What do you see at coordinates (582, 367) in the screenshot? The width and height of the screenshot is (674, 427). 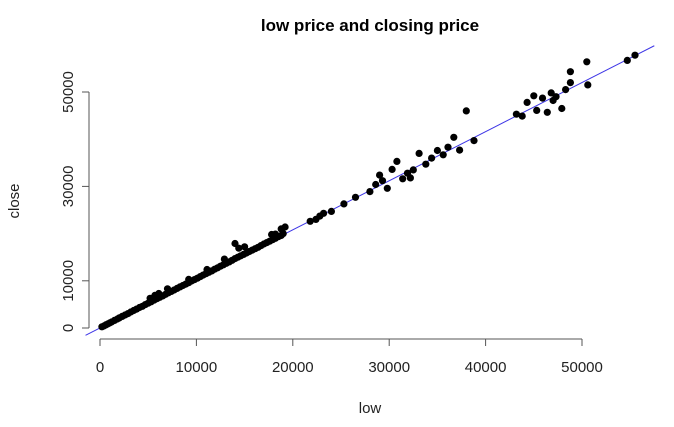 I see `x-tick-label: 50000` at bounding box center [582, 367].